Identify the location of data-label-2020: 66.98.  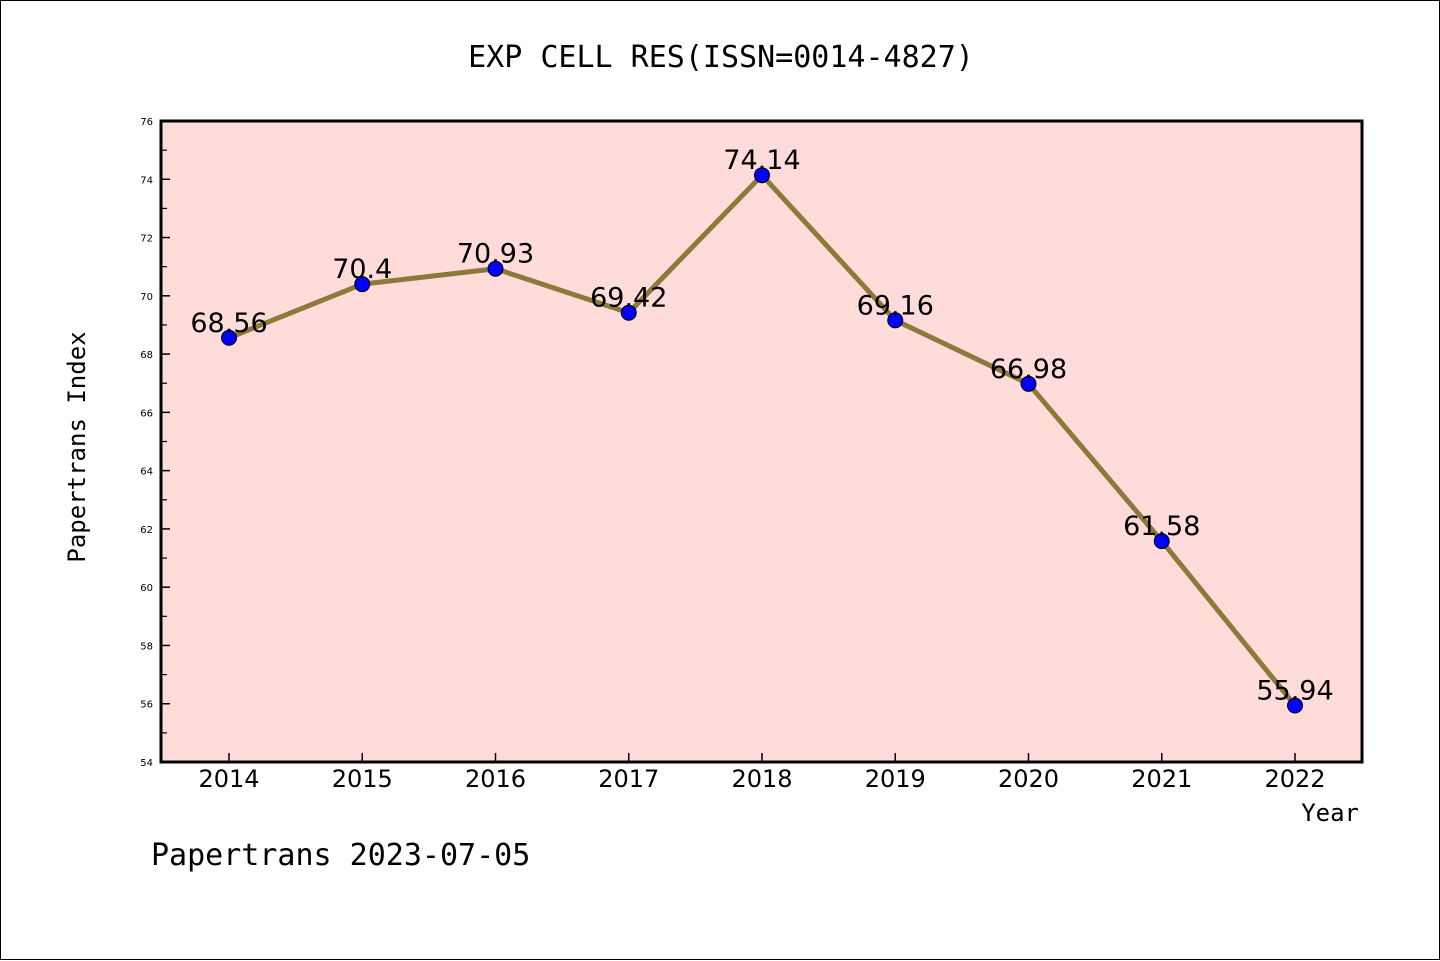
(1028, 369).